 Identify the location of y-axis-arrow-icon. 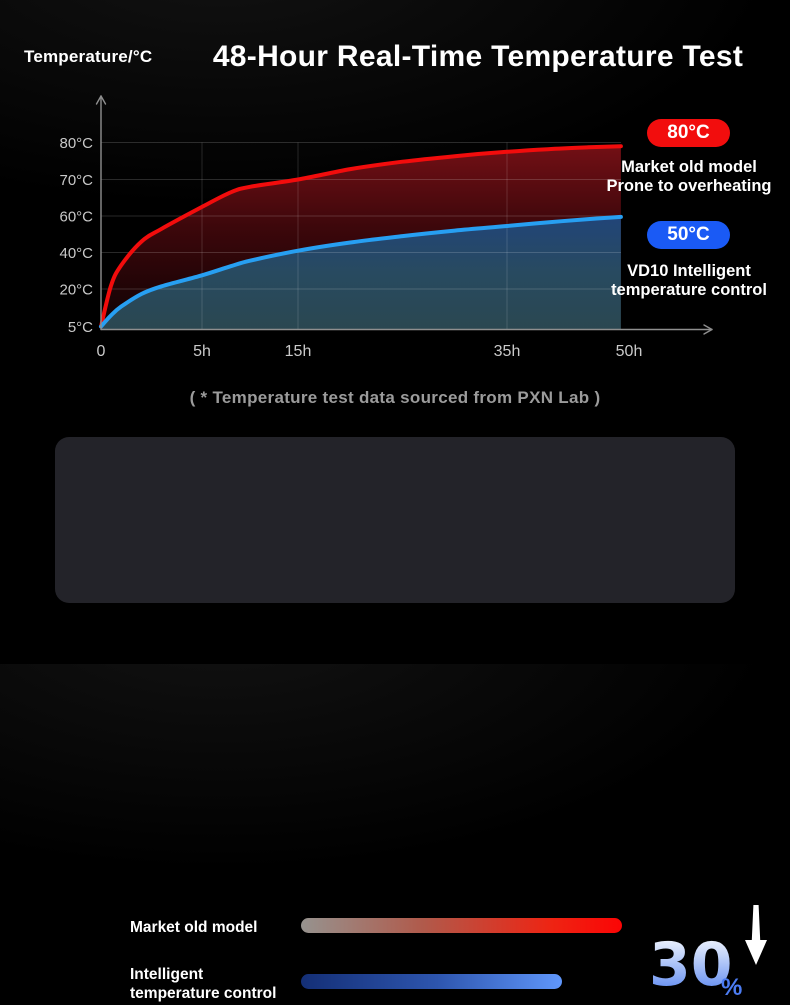
(101, 100).